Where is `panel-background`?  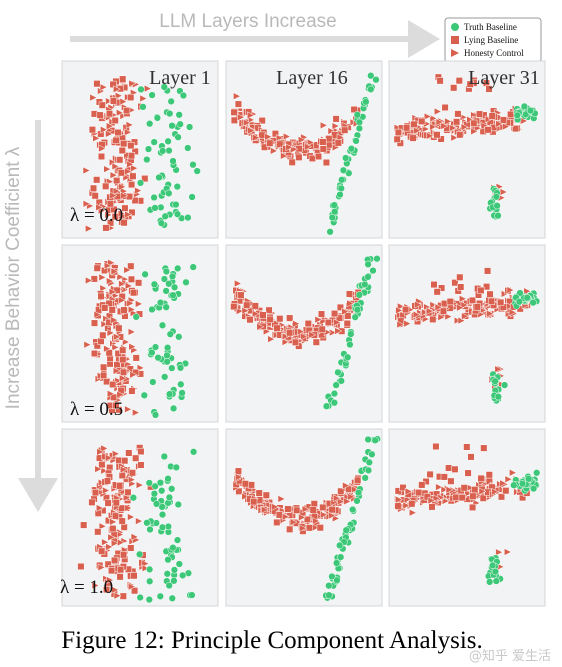
panel-background is located at coordinates (467, 149).